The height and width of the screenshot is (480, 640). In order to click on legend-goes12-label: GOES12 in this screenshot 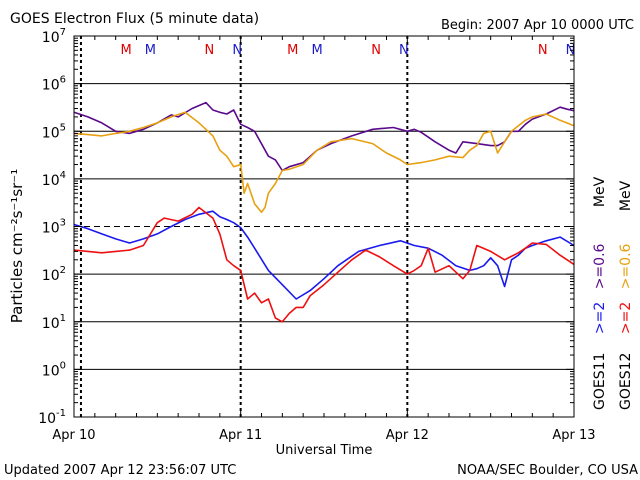, I will do `click(626, 381)`.